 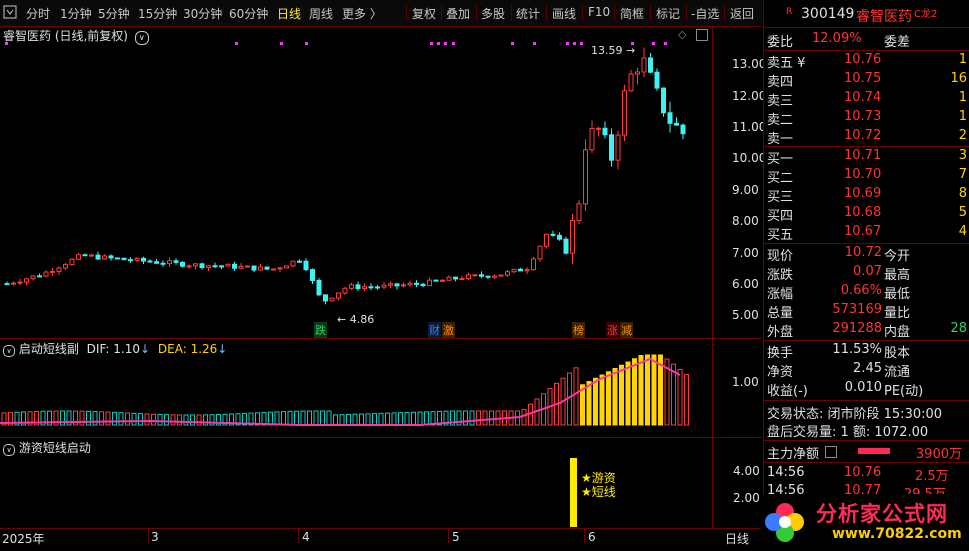 What do you see at coordinates (249, 14) in the screenshot?
I see `tab-60min: 60分钟` at bounding box center [249, 14].